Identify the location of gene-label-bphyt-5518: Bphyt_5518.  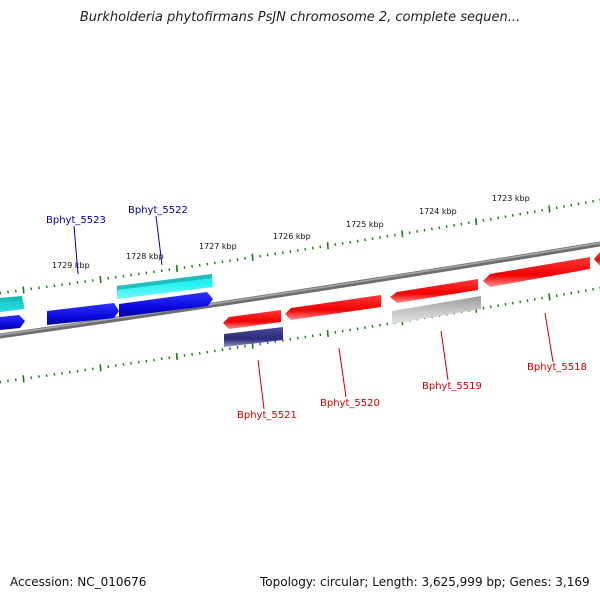
(557, 367).